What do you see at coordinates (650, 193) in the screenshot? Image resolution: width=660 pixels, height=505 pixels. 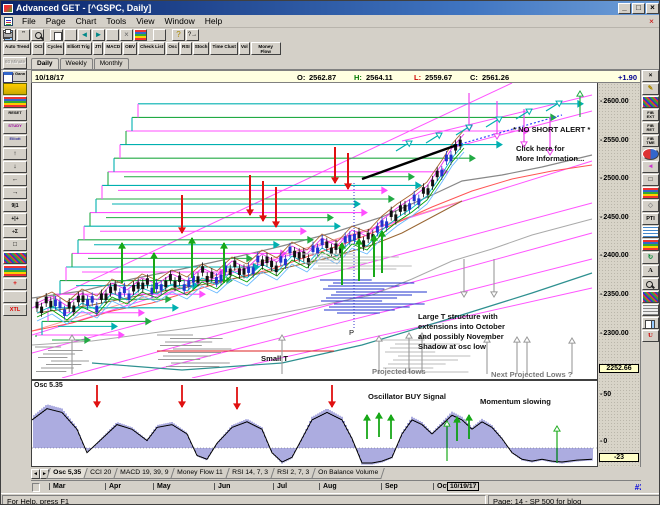 I see `mob-tool-icon` at bounding box center [650, 193].